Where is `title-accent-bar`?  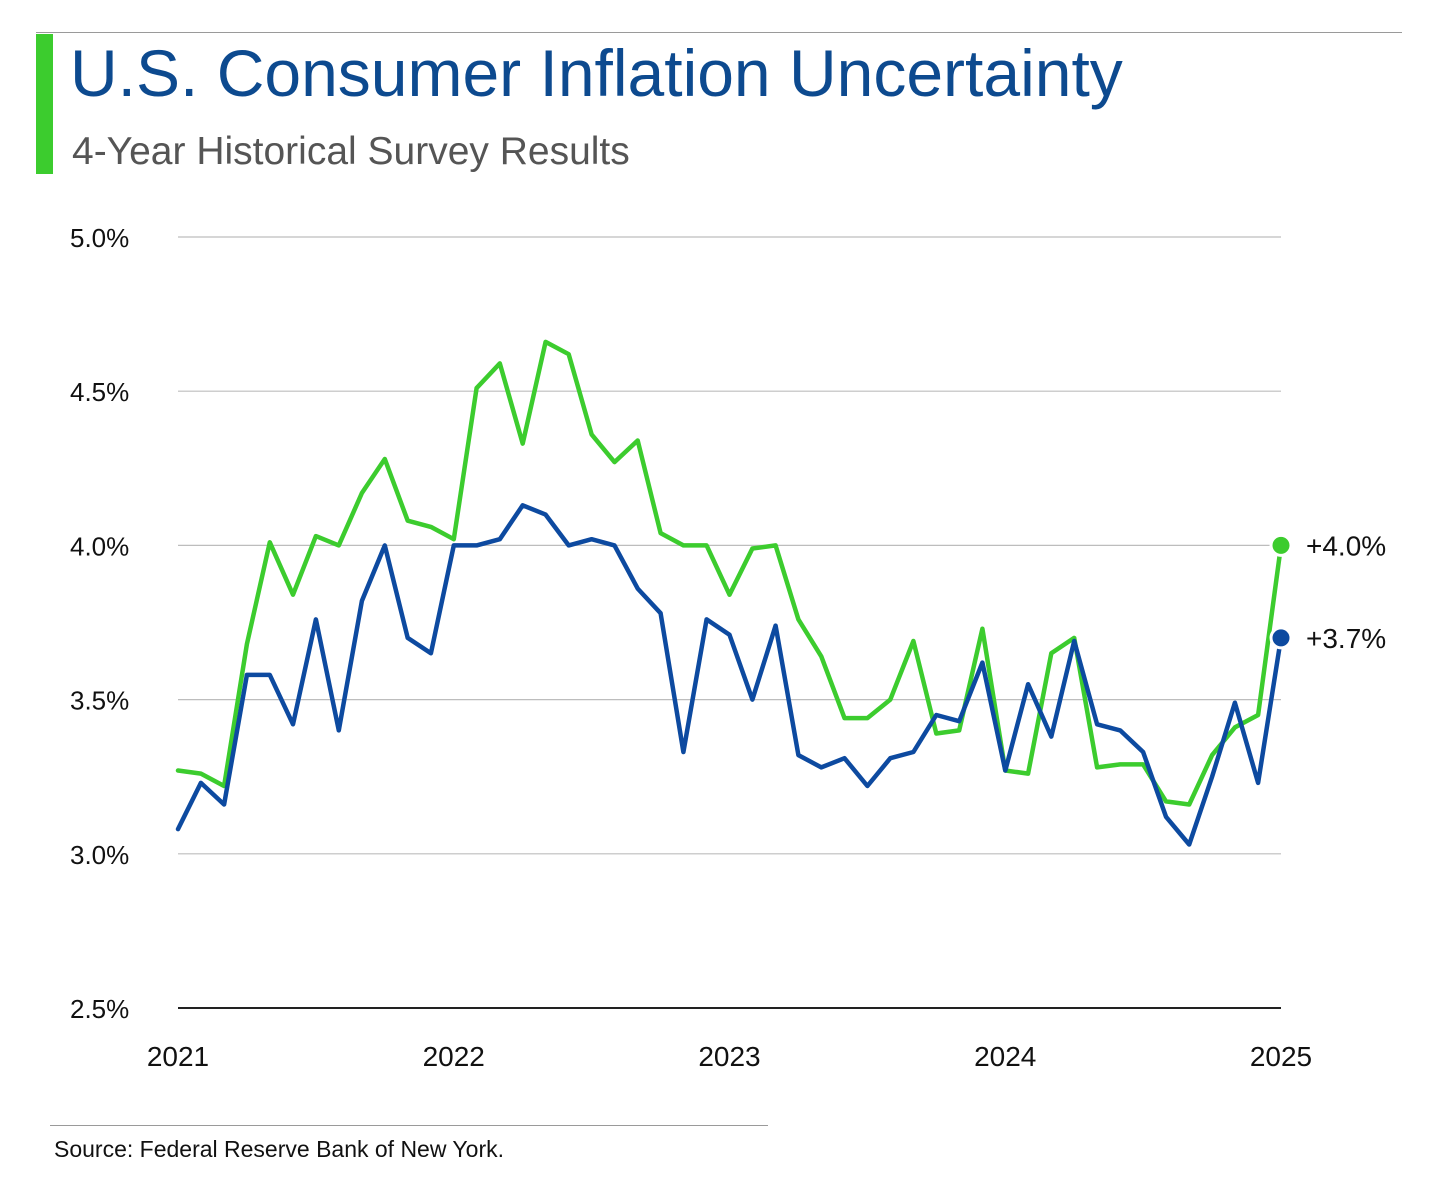
title-accent-bar is located at coordinates (44, 104).